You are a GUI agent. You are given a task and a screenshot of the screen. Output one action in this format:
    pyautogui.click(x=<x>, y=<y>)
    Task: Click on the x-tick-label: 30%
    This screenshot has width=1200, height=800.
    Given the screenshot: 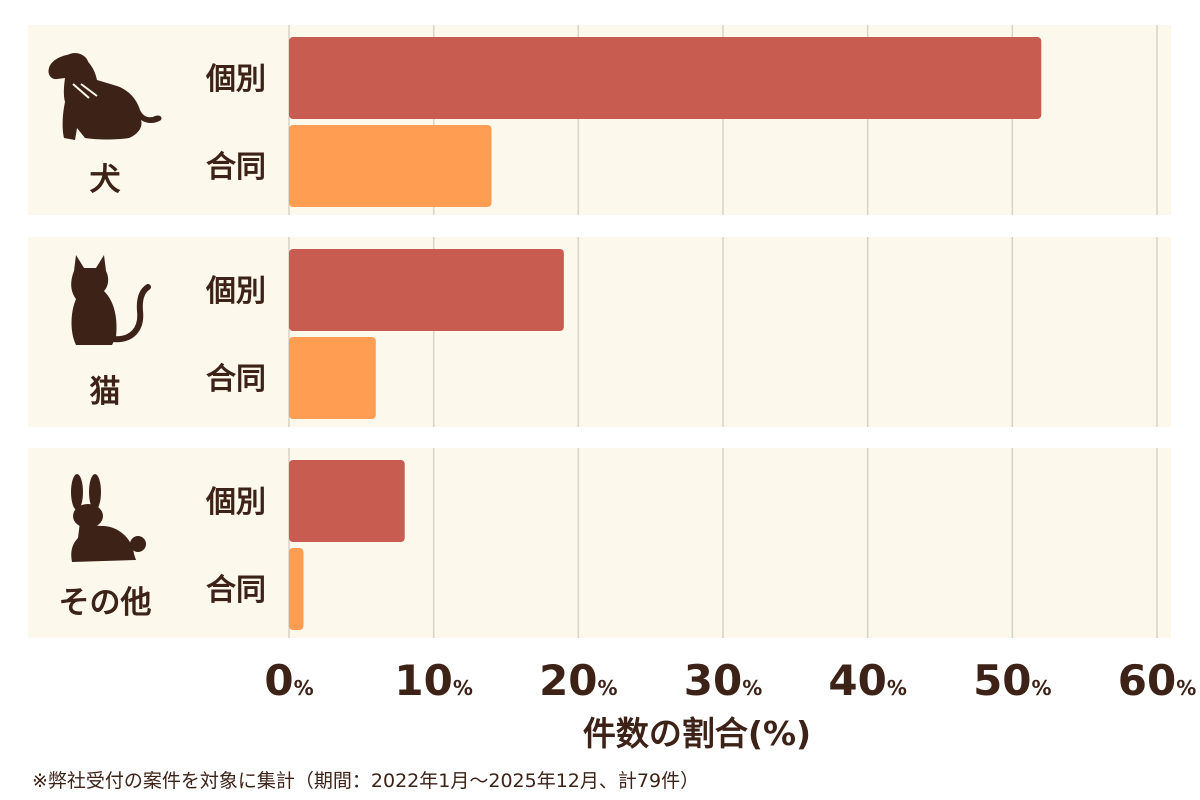 What is the action you would take?
    pyautogui.click(x=723, y=680)
    